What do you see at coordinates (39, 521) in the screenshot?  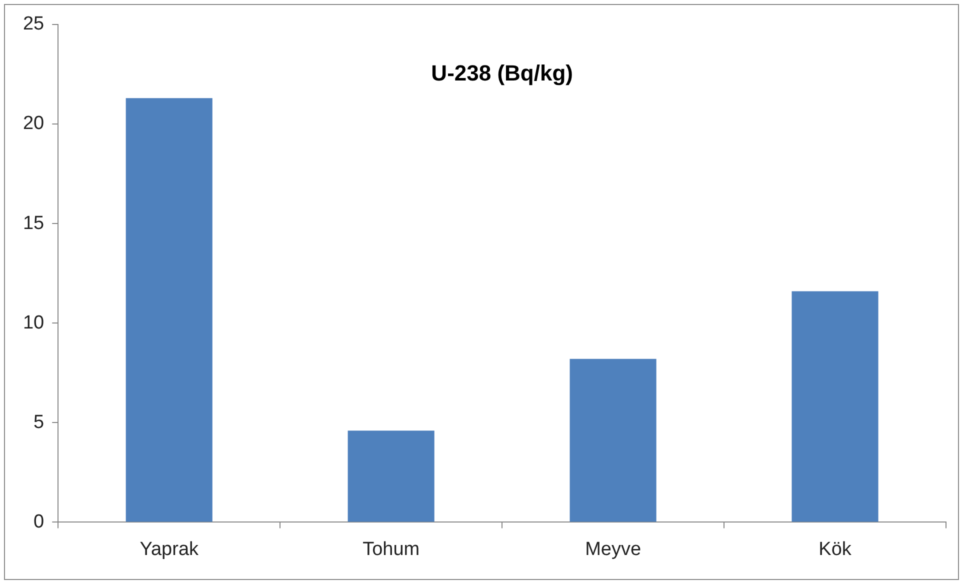 I see `y-tick-label: 0` at bounding box center [39, 521].